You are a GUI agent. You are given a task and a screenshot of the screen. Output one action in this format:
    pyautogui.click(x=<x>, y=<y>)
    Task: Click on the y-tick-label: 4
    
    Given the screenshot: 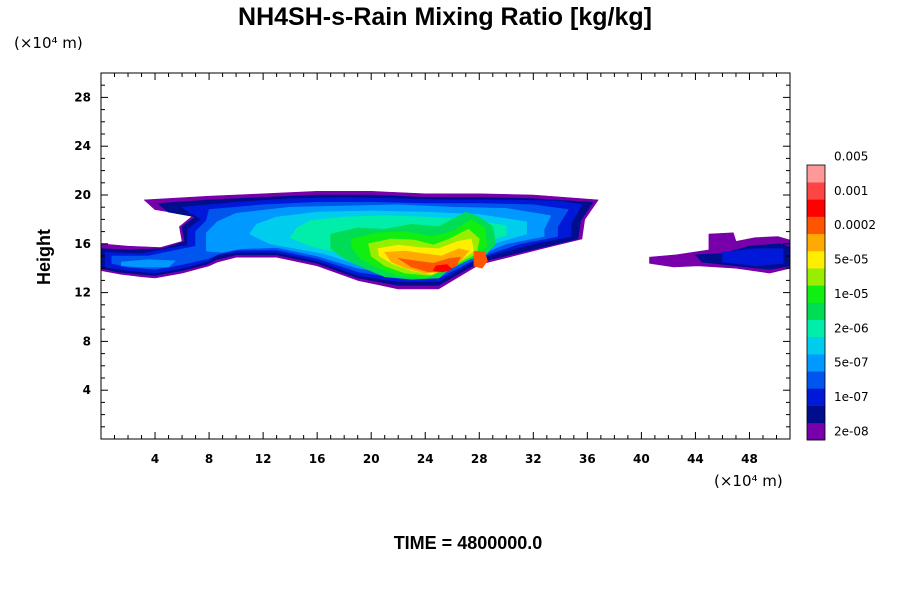 What is the action you would take?
    pyautogui.click(x=87, y=390)
    